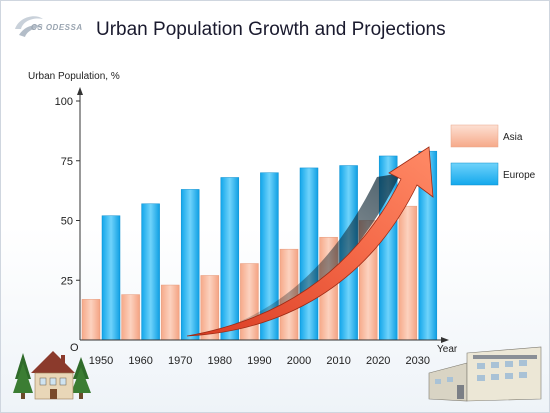 The height and width of the screenshot is (413, 550). What do you see at coordinates (80, 91) in the screenshot?
I see `y-axis-arrow-icon` at bounding box center [80, 91].